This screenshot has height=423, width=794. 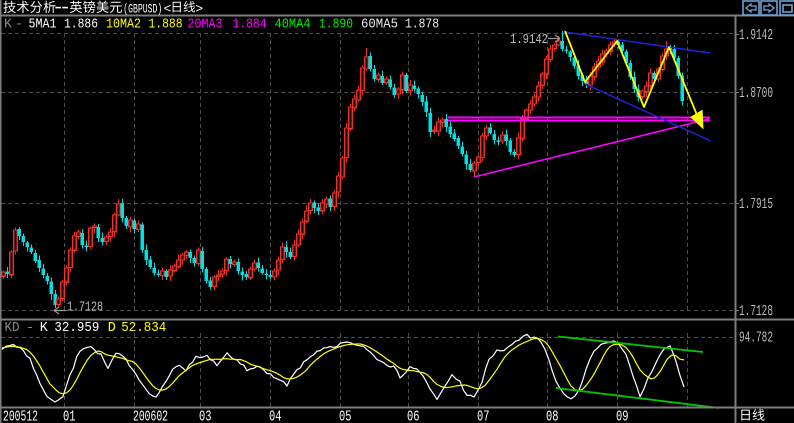 What do you see at coordinates (552, 416) in the screenshot?
I see `svg-text: 08` at bounding box center [552, 416].